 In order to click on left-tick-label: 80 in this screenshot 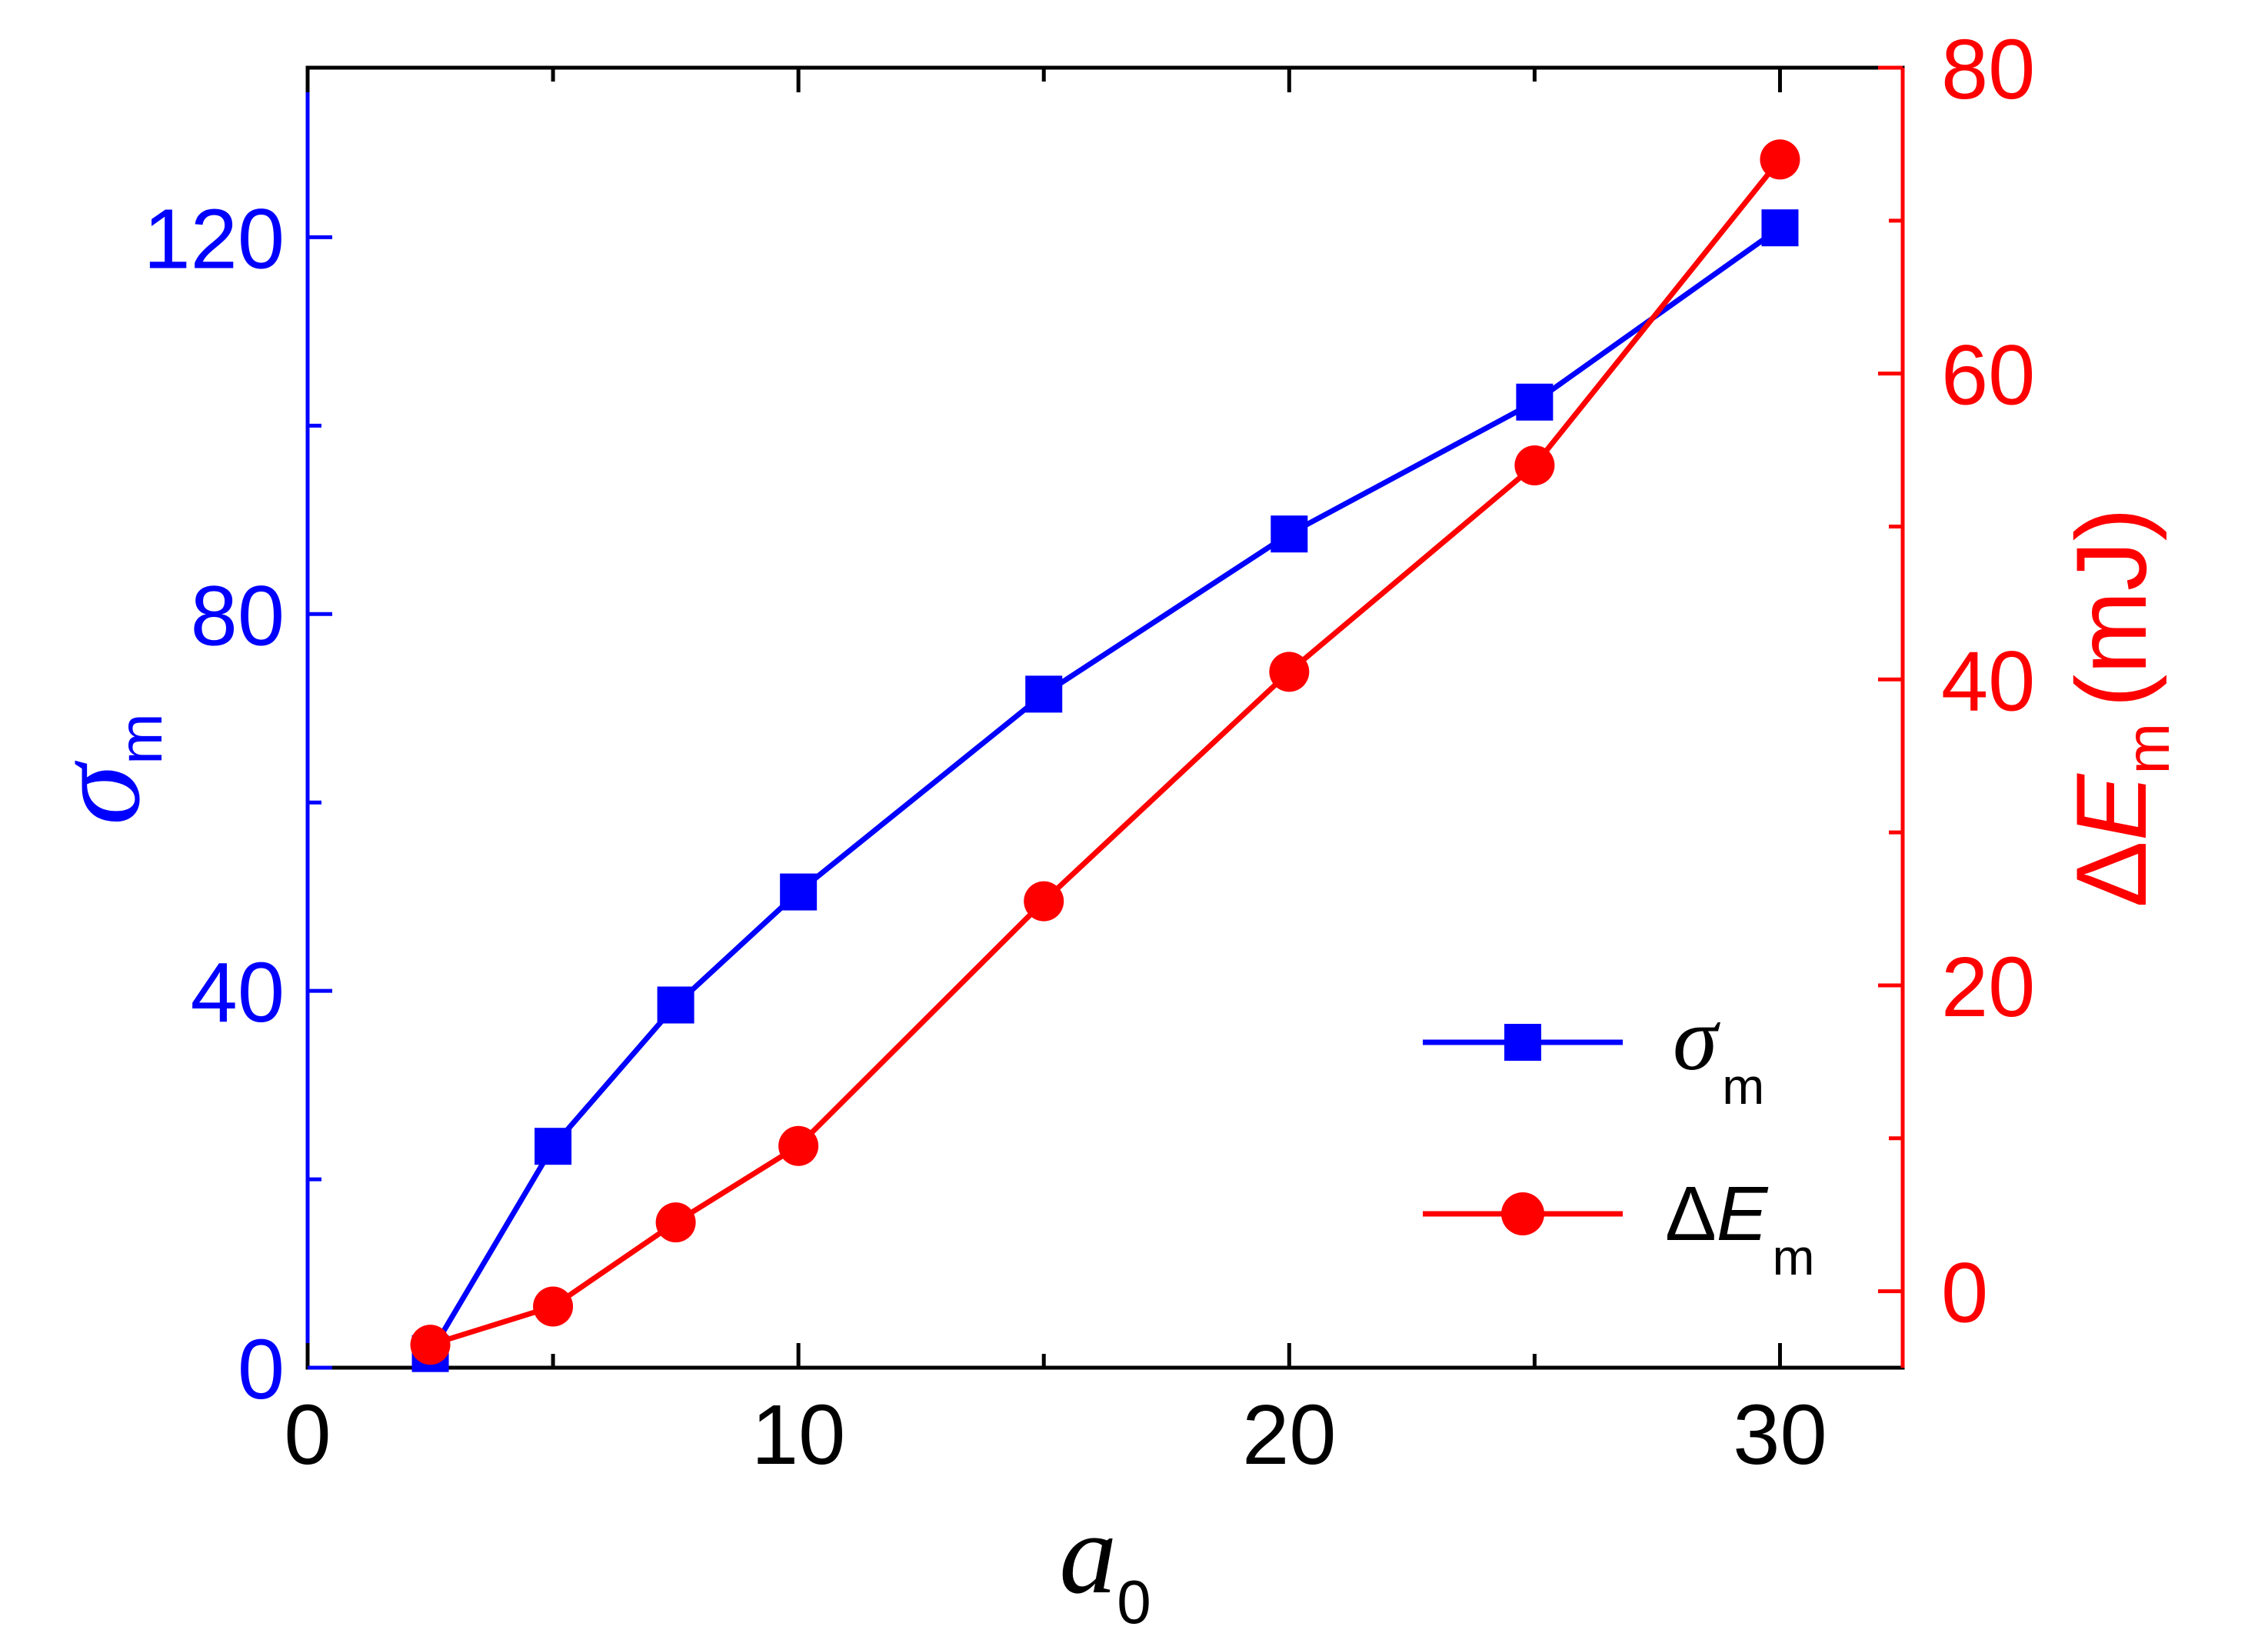, I will do `click(238, 615)`.